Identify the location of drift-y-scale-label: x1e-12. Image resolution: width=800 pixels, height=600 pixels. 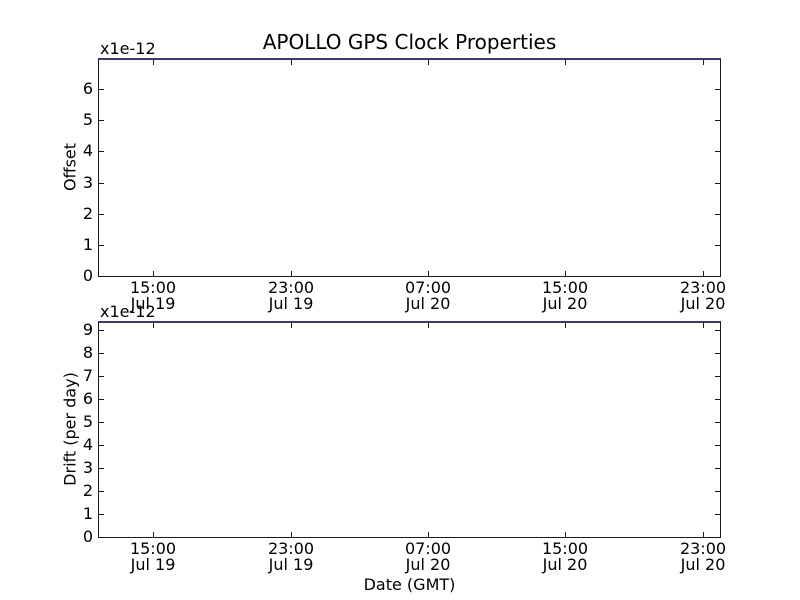
(128, 311).